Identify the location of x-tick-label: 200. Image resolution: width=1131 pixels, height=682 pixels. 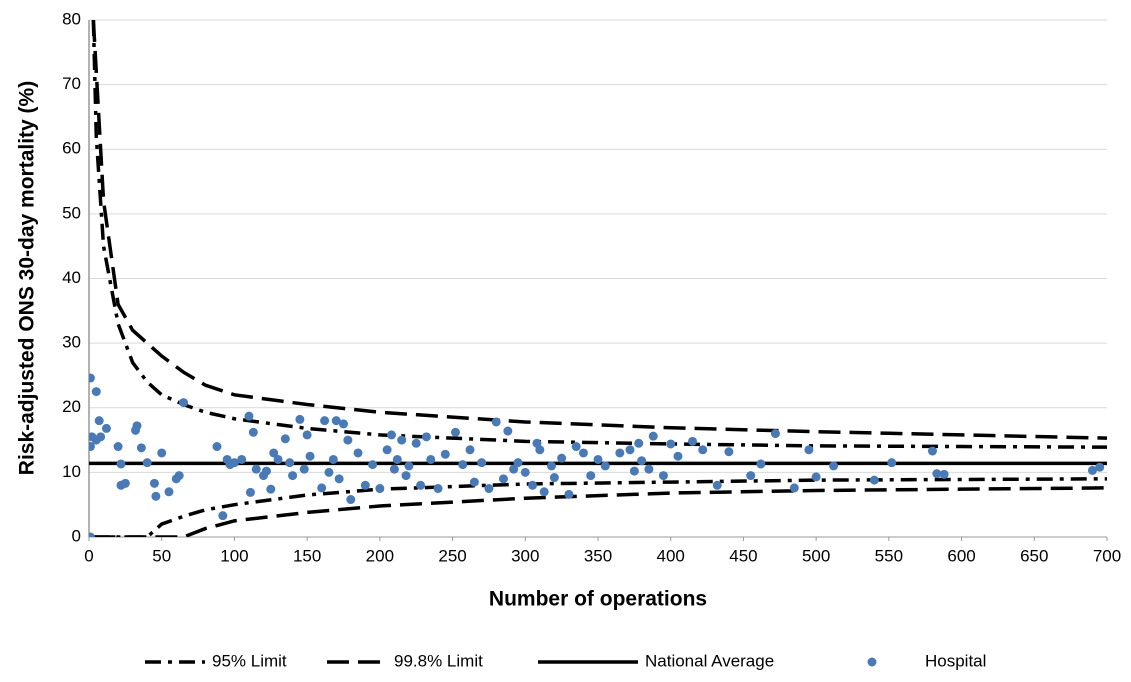
(380, 555).